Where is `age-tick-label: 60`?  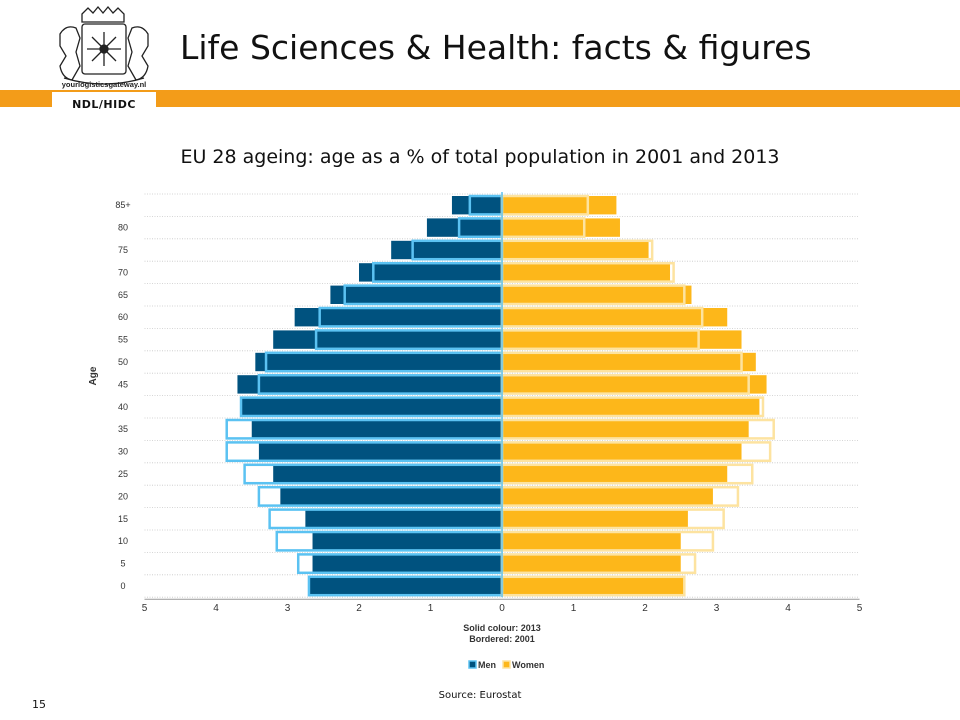 age-tick-label: 60 is located at coordinates (123, 317).